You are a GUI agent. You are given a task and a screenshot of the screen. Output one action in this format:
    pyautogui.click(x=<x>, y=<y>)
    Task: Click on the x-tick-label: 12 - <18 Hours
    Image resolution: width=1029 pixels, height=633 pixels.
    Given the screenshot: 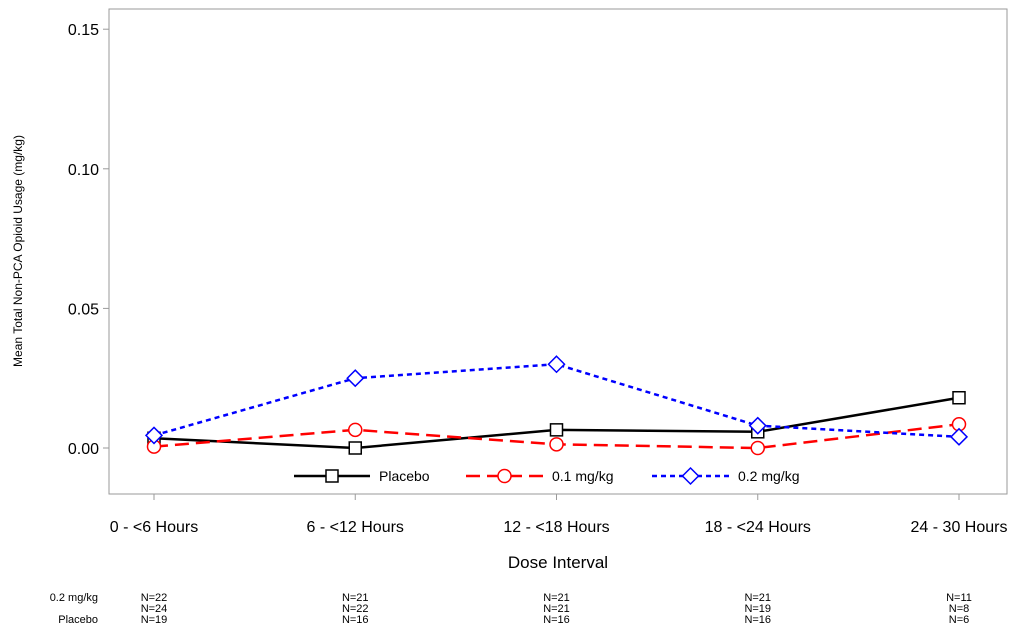 What is the action you would take?
    pyautogui.click(x=556, y=527)
    